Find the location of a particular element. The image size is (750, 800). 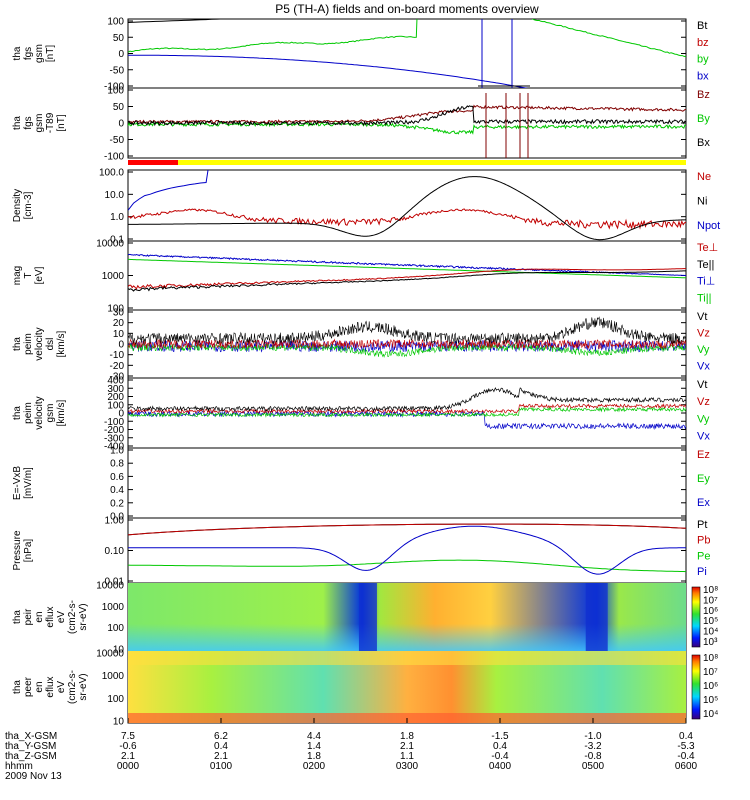

panel-vel_gsm-ylabel: tha is located at coordinates (17, 413).